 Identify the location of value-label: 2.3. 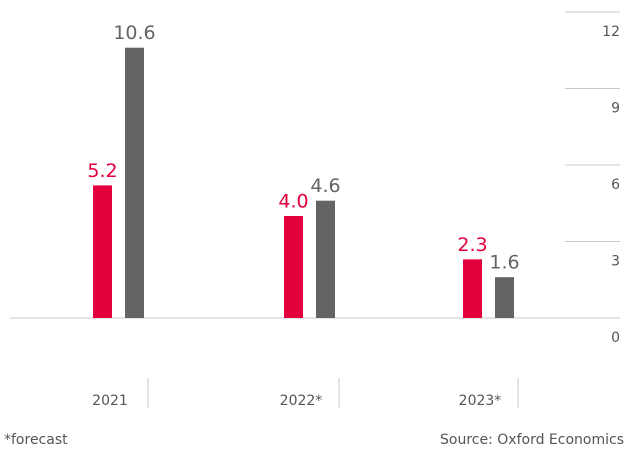
(472, 245).